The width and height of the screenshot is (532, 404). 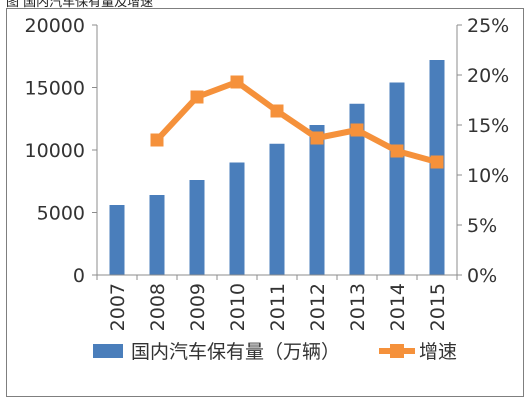 What do you see at coordinates (157, 235) in the screenshot?
I see `bar-2008` at bounding box center [157, 235].